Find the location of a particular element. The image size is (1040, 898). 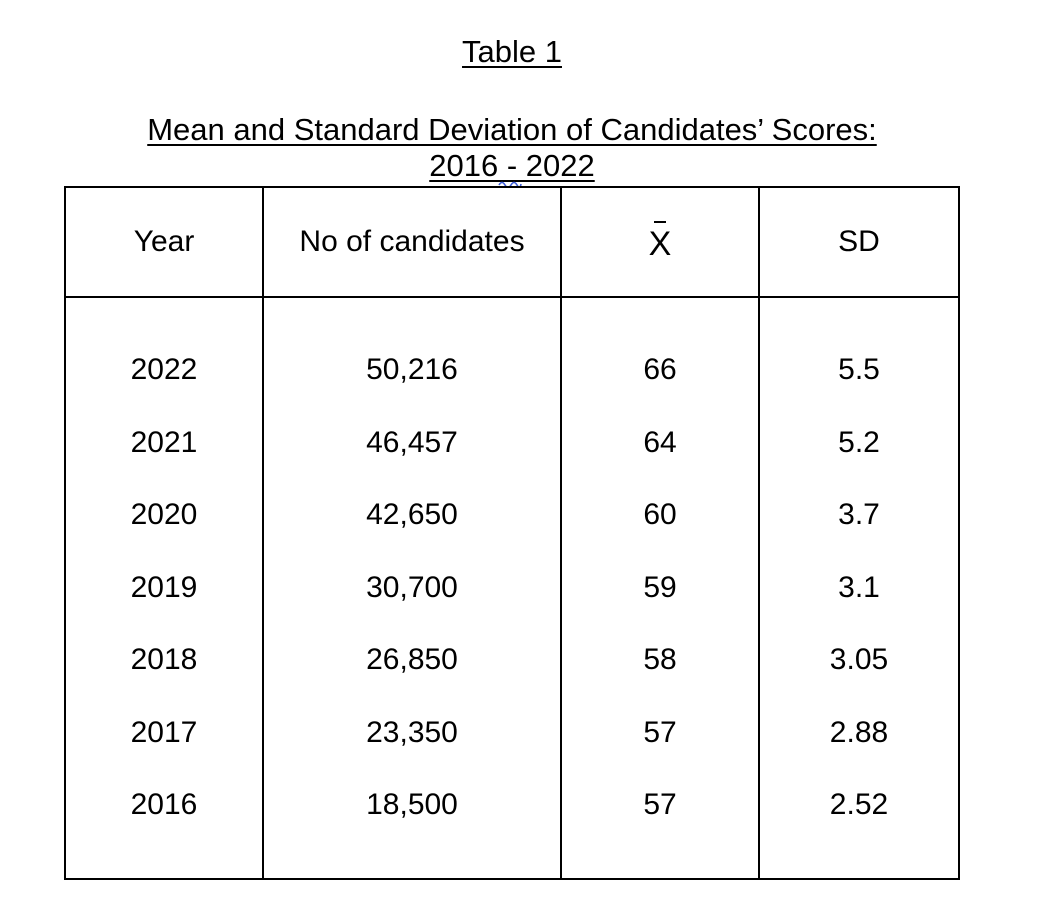

header-candidates: No of candidates is located at coordinates (412, 242).